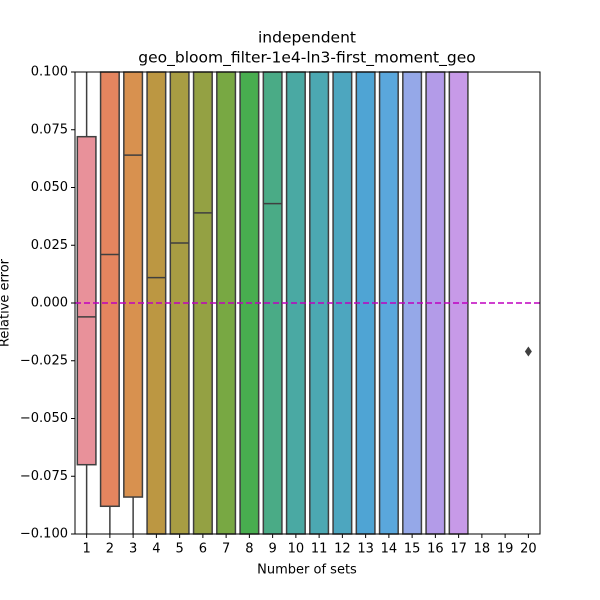  What do you see at coordinates (6, 302) in the screenshot?
I see `y-axis-label: Relative error` at bounding box center [6, 302].